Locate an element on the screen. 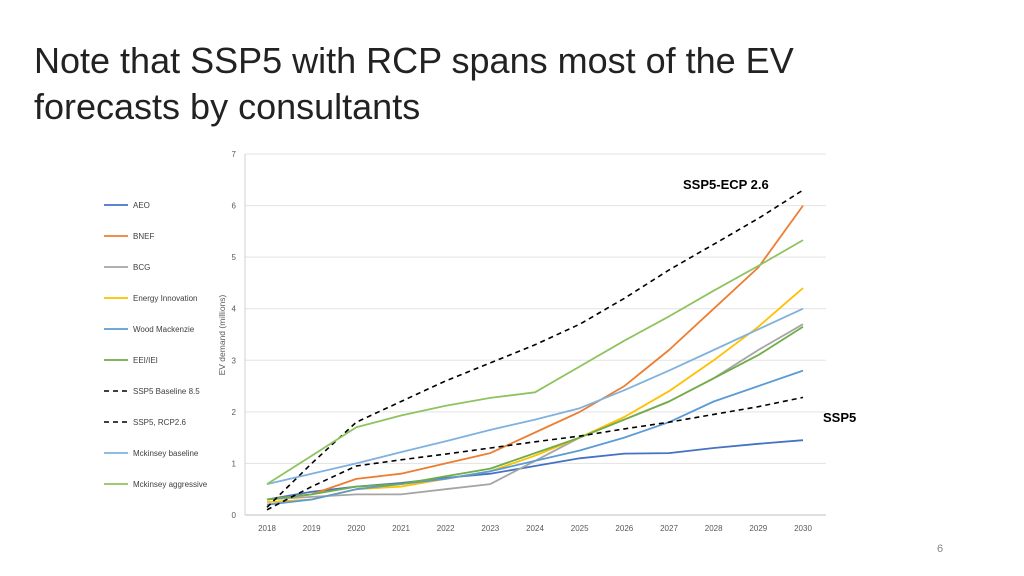 The width and height of the screenshot is (1024, 576). legend-label: Mckinsey baseline is located at coordinates (166, 453).